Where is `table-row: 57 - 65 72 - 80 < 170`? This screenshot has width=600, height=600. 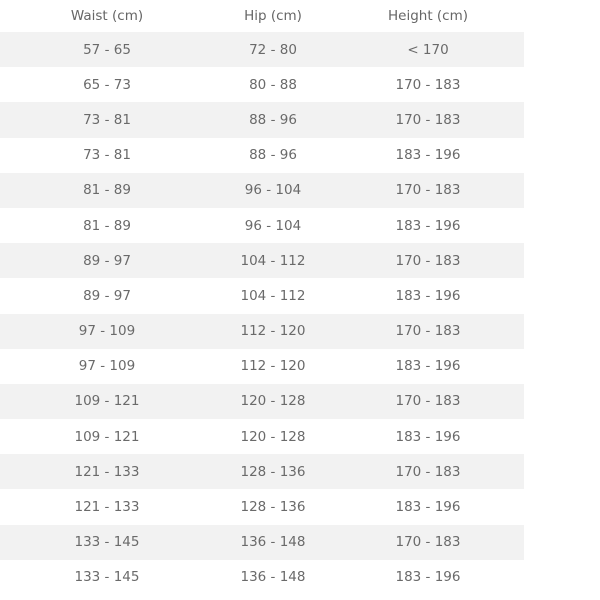
table-row: 57 - 65 72 - 80 < 170 is located at coordinates (262, 50).